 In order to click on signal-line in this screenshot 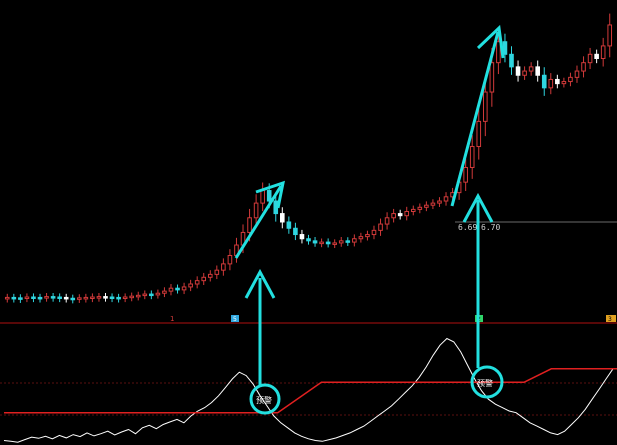, I will do `click(310, 391)`.